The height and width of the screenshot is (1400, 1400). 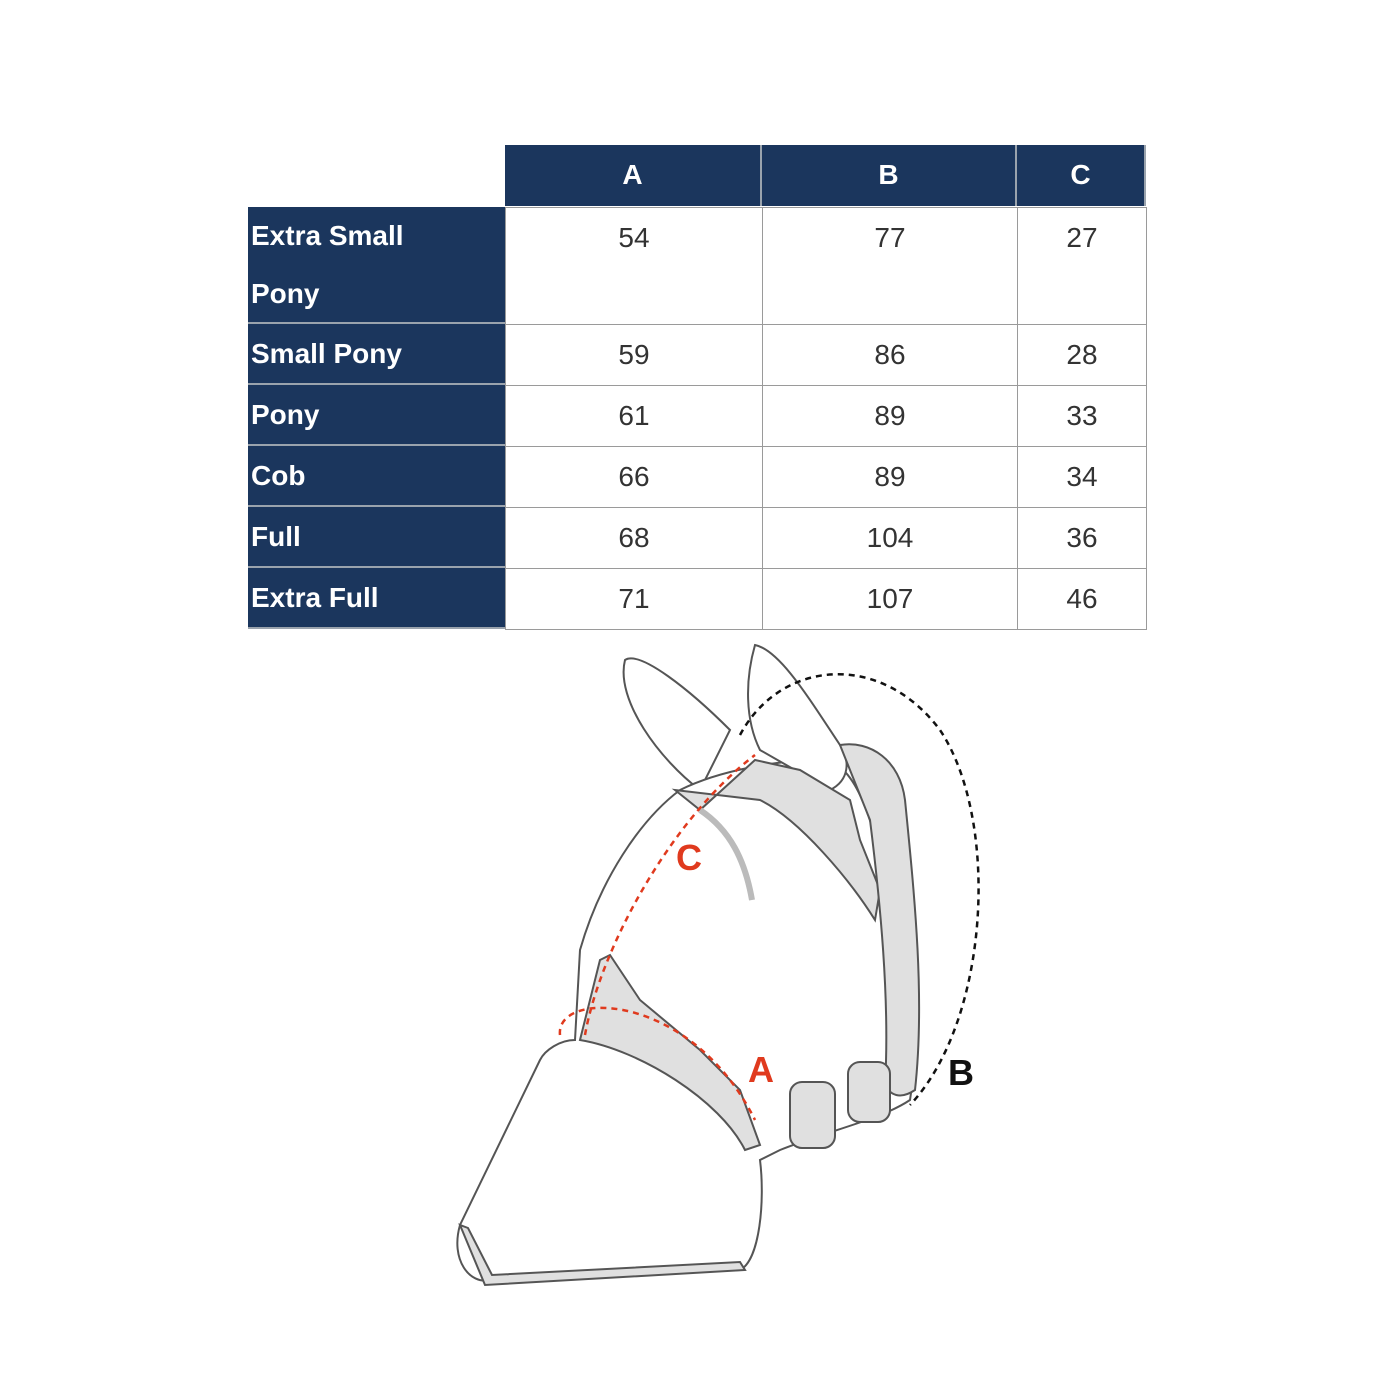 I want to click on measure-b-arrow, so click(x=859, y=889).